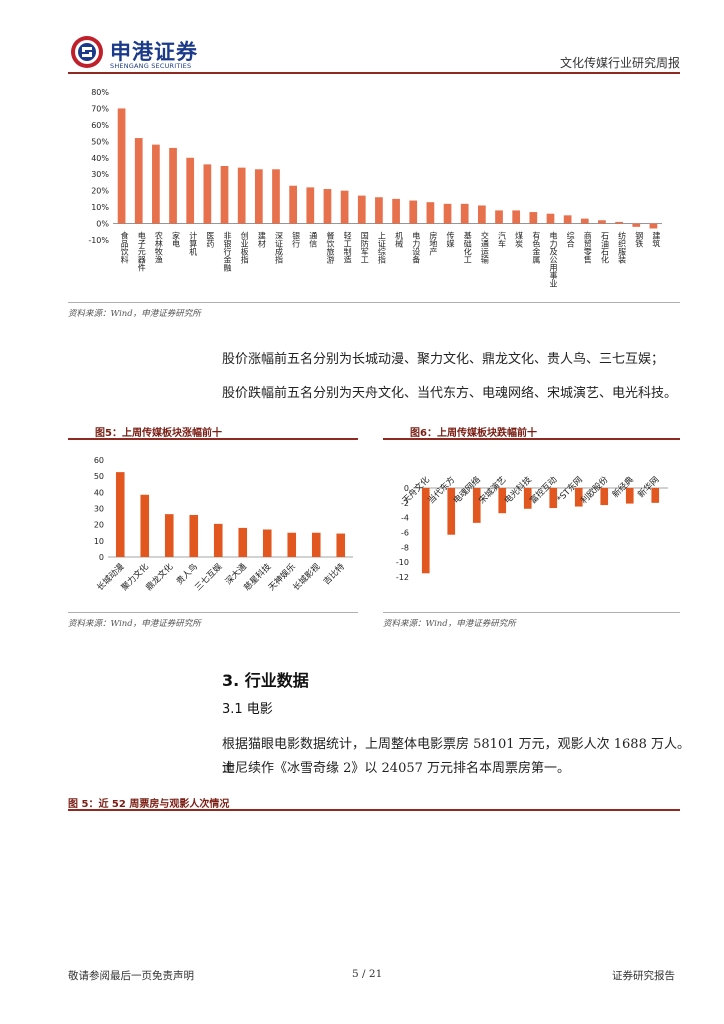  I want to click on report-title: 文化传媒行业研究周报, so click(619, 63).